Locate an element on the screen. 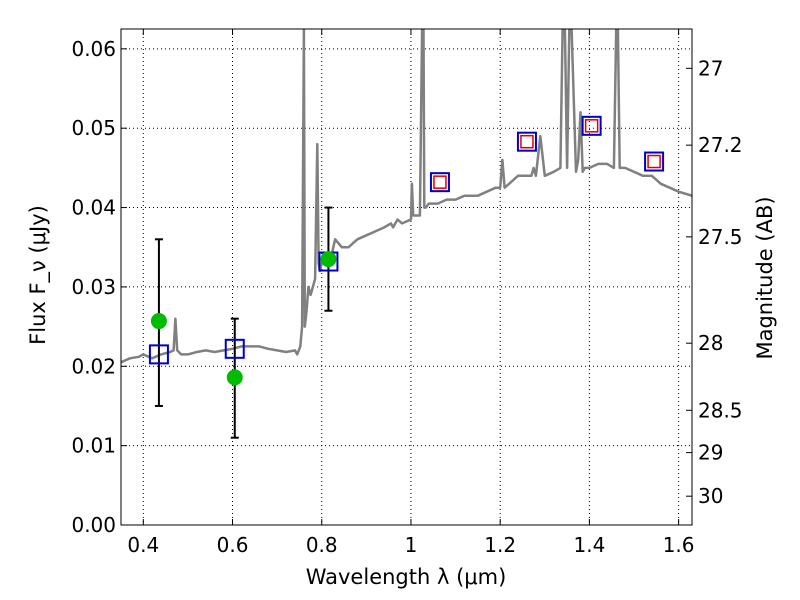  y2-axis-label: Magnitude (AB) is located at coordinates (765, 277).